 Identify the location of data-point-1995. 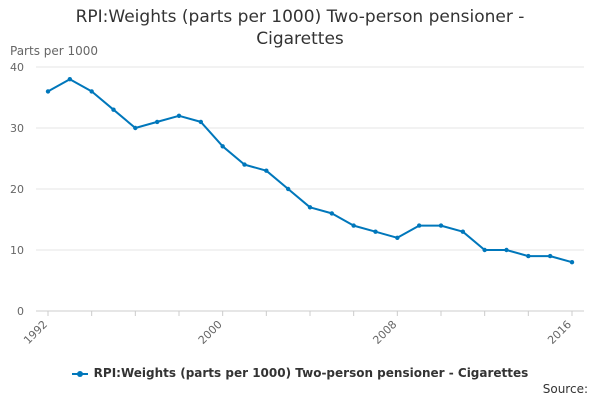
(113, 109).